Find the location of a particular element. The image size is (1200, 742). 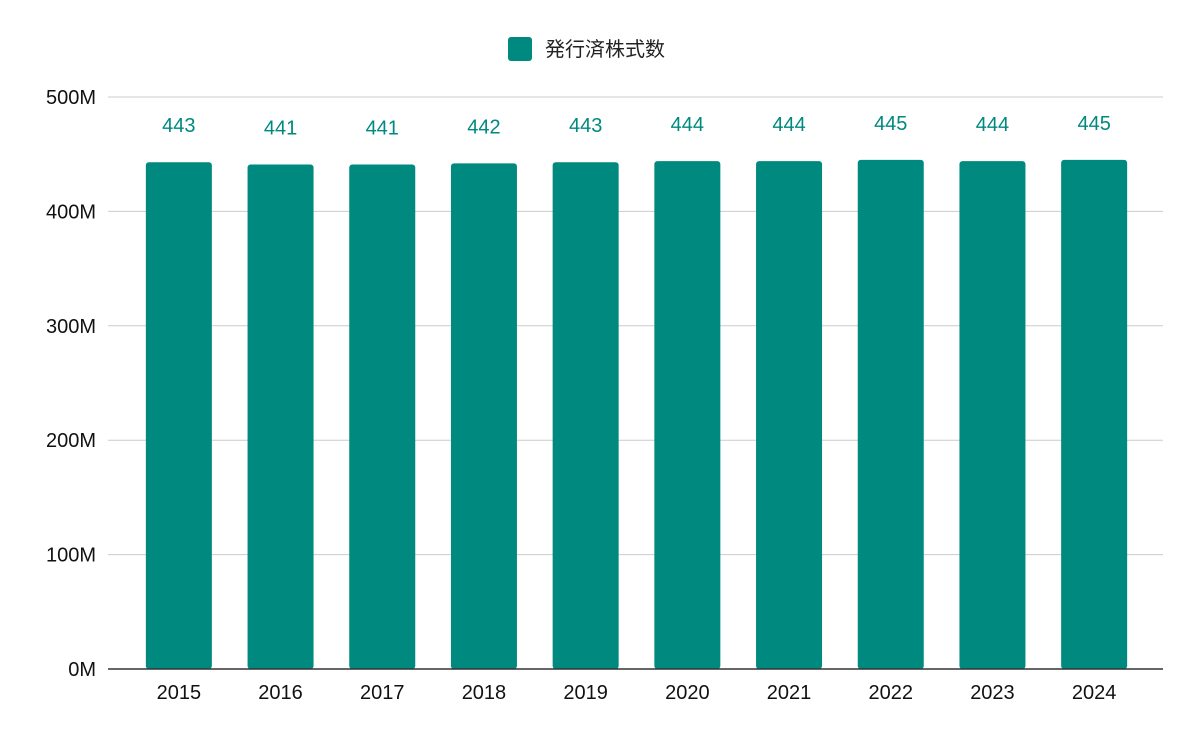

bar-2021 is located at coordinates (789, 415).